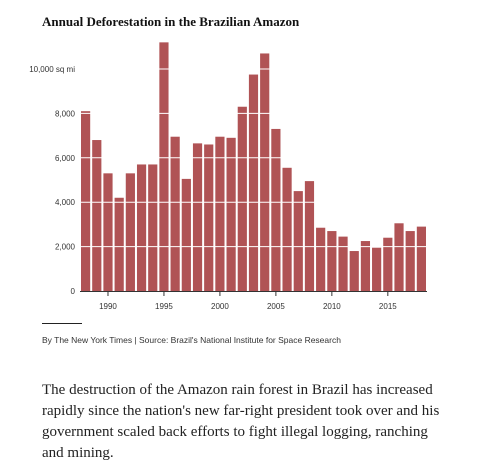  I want to click on x-axis: 1990 1995 2000 2005 2010 2015, so click(253, 301).